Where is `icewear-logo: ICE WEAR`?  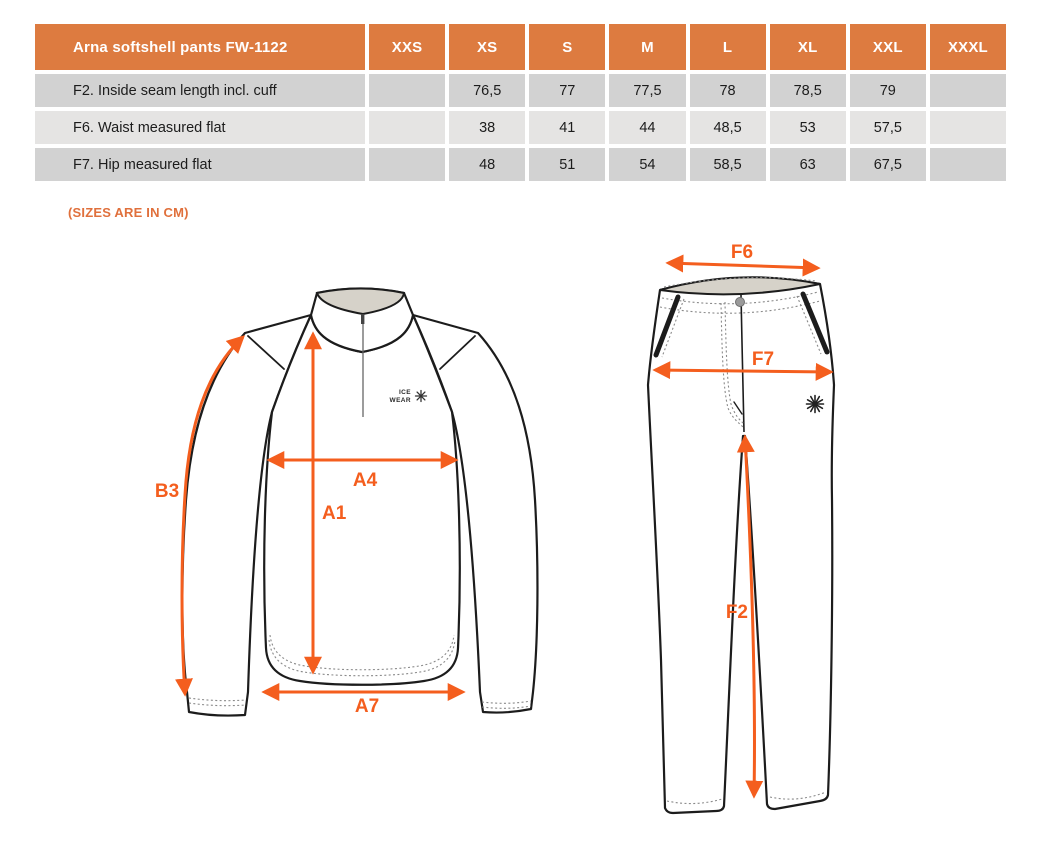
icewear-logo: ICE WEAR is located at coordinates (409, 396).